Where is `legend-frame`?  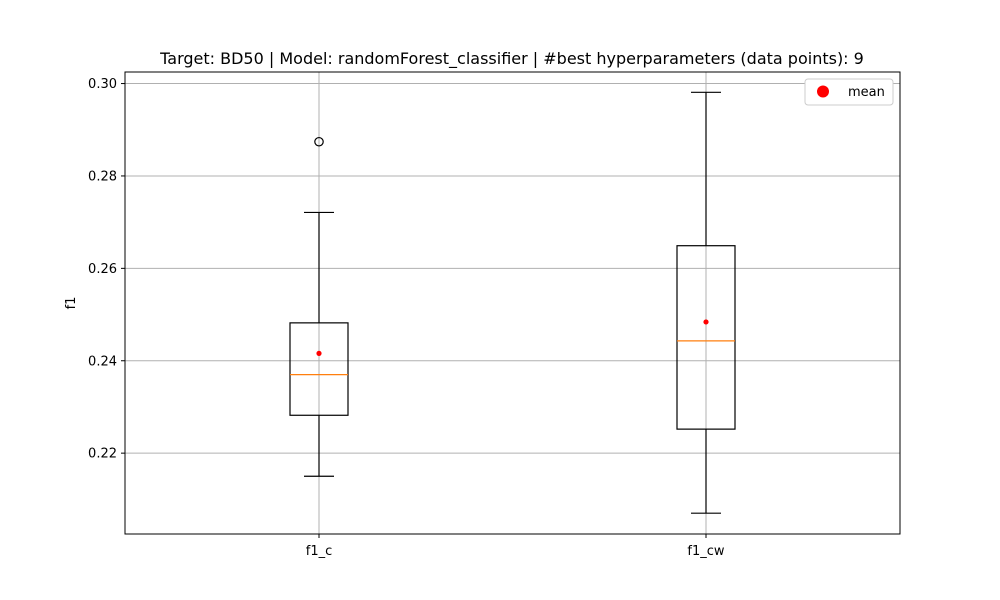
legend-frame is located at coordinates (849, 92).